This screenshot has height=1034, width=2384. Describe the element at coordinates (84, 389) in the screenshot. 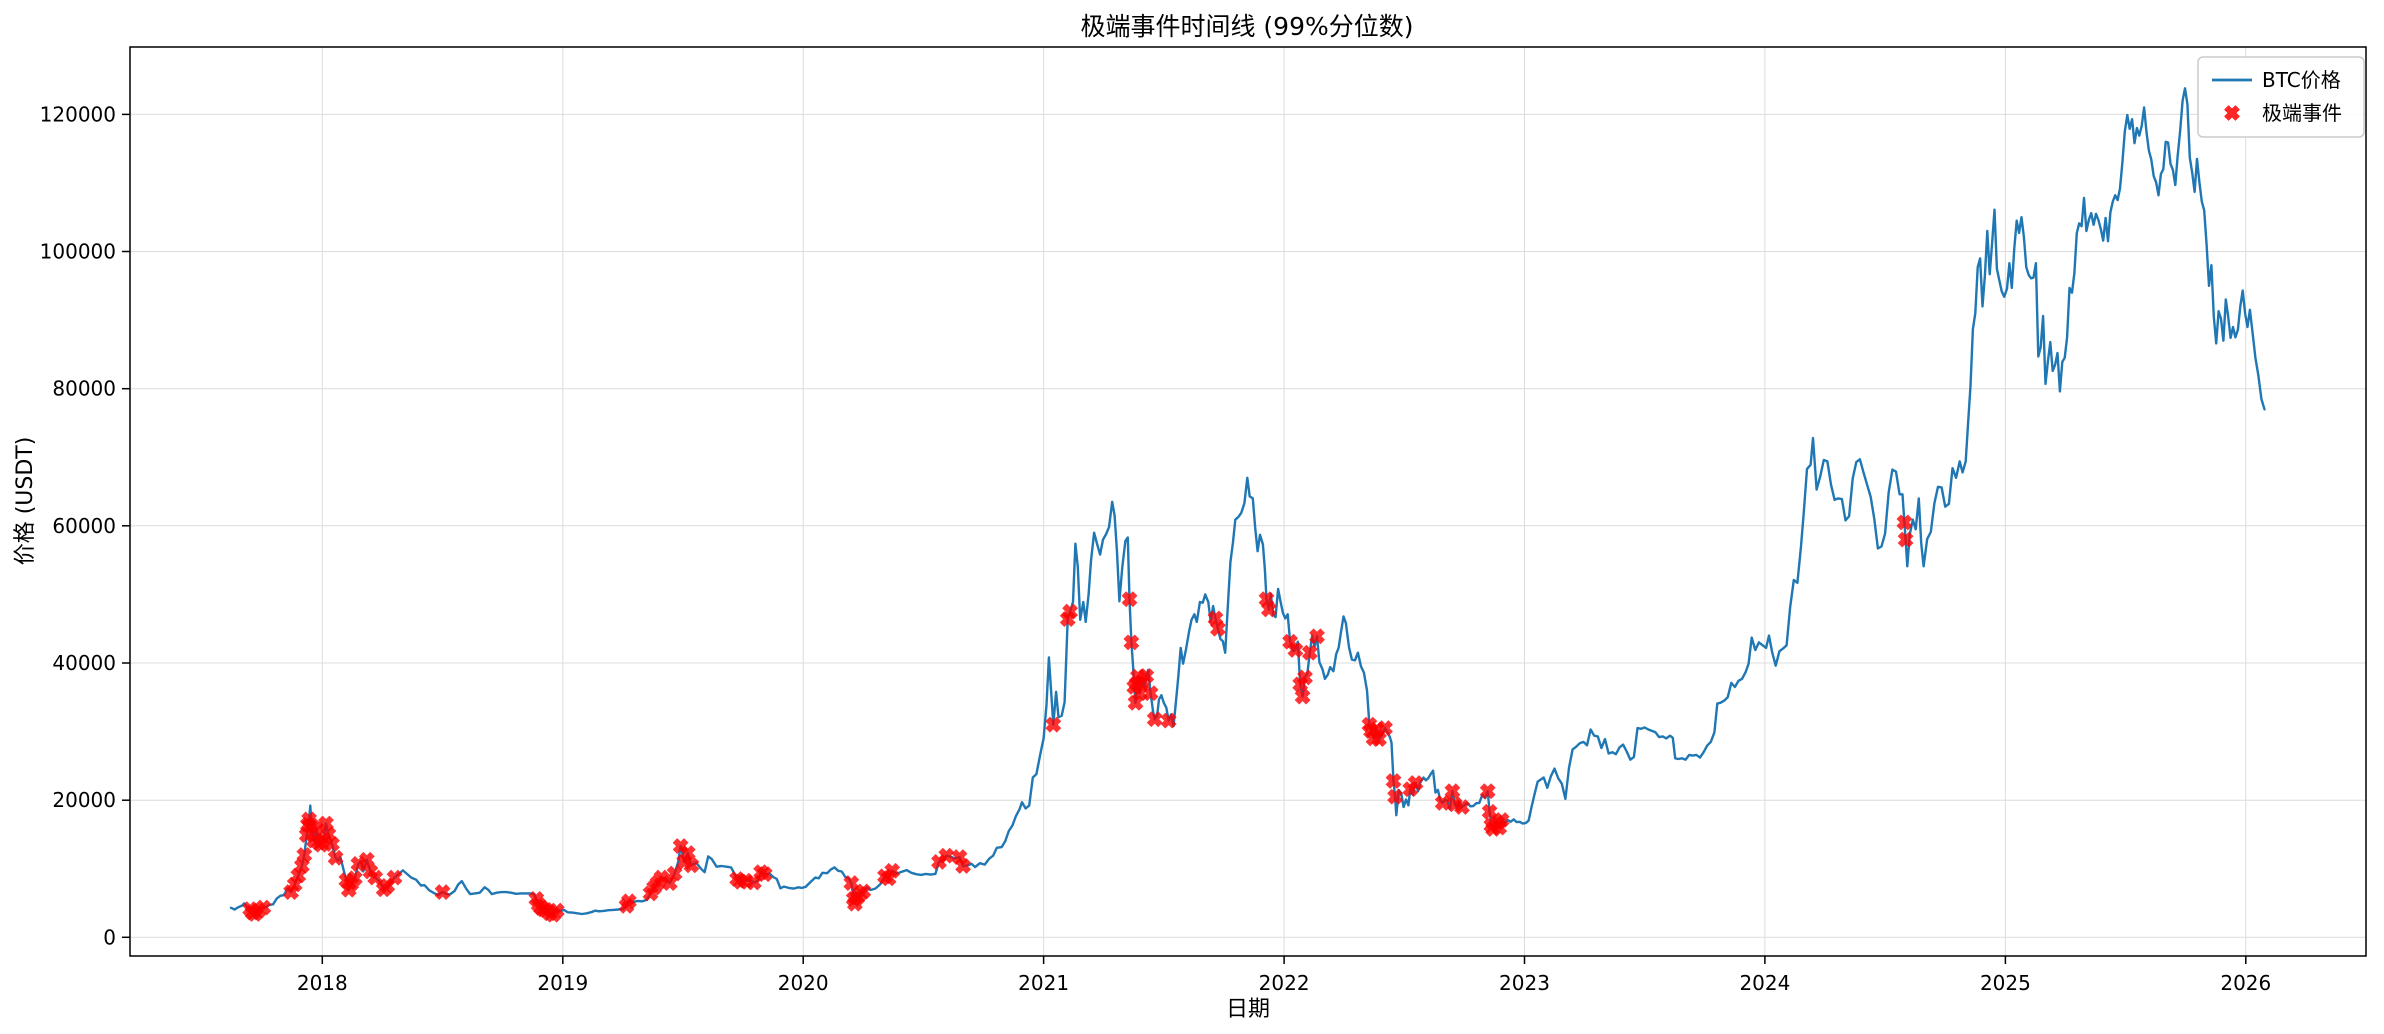

I see `y-tick-label: 80000` at that location.